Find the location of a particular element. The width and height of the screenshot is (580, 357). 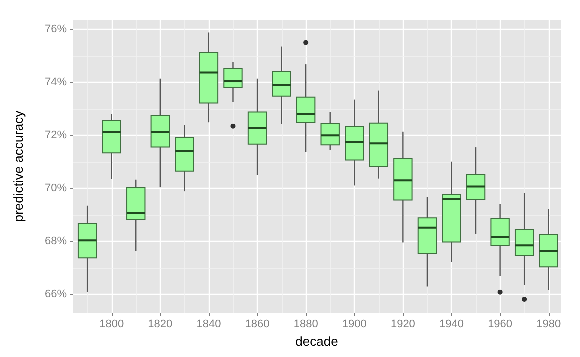

x-tick-label: 1900 is located at coordinates (354, 324).